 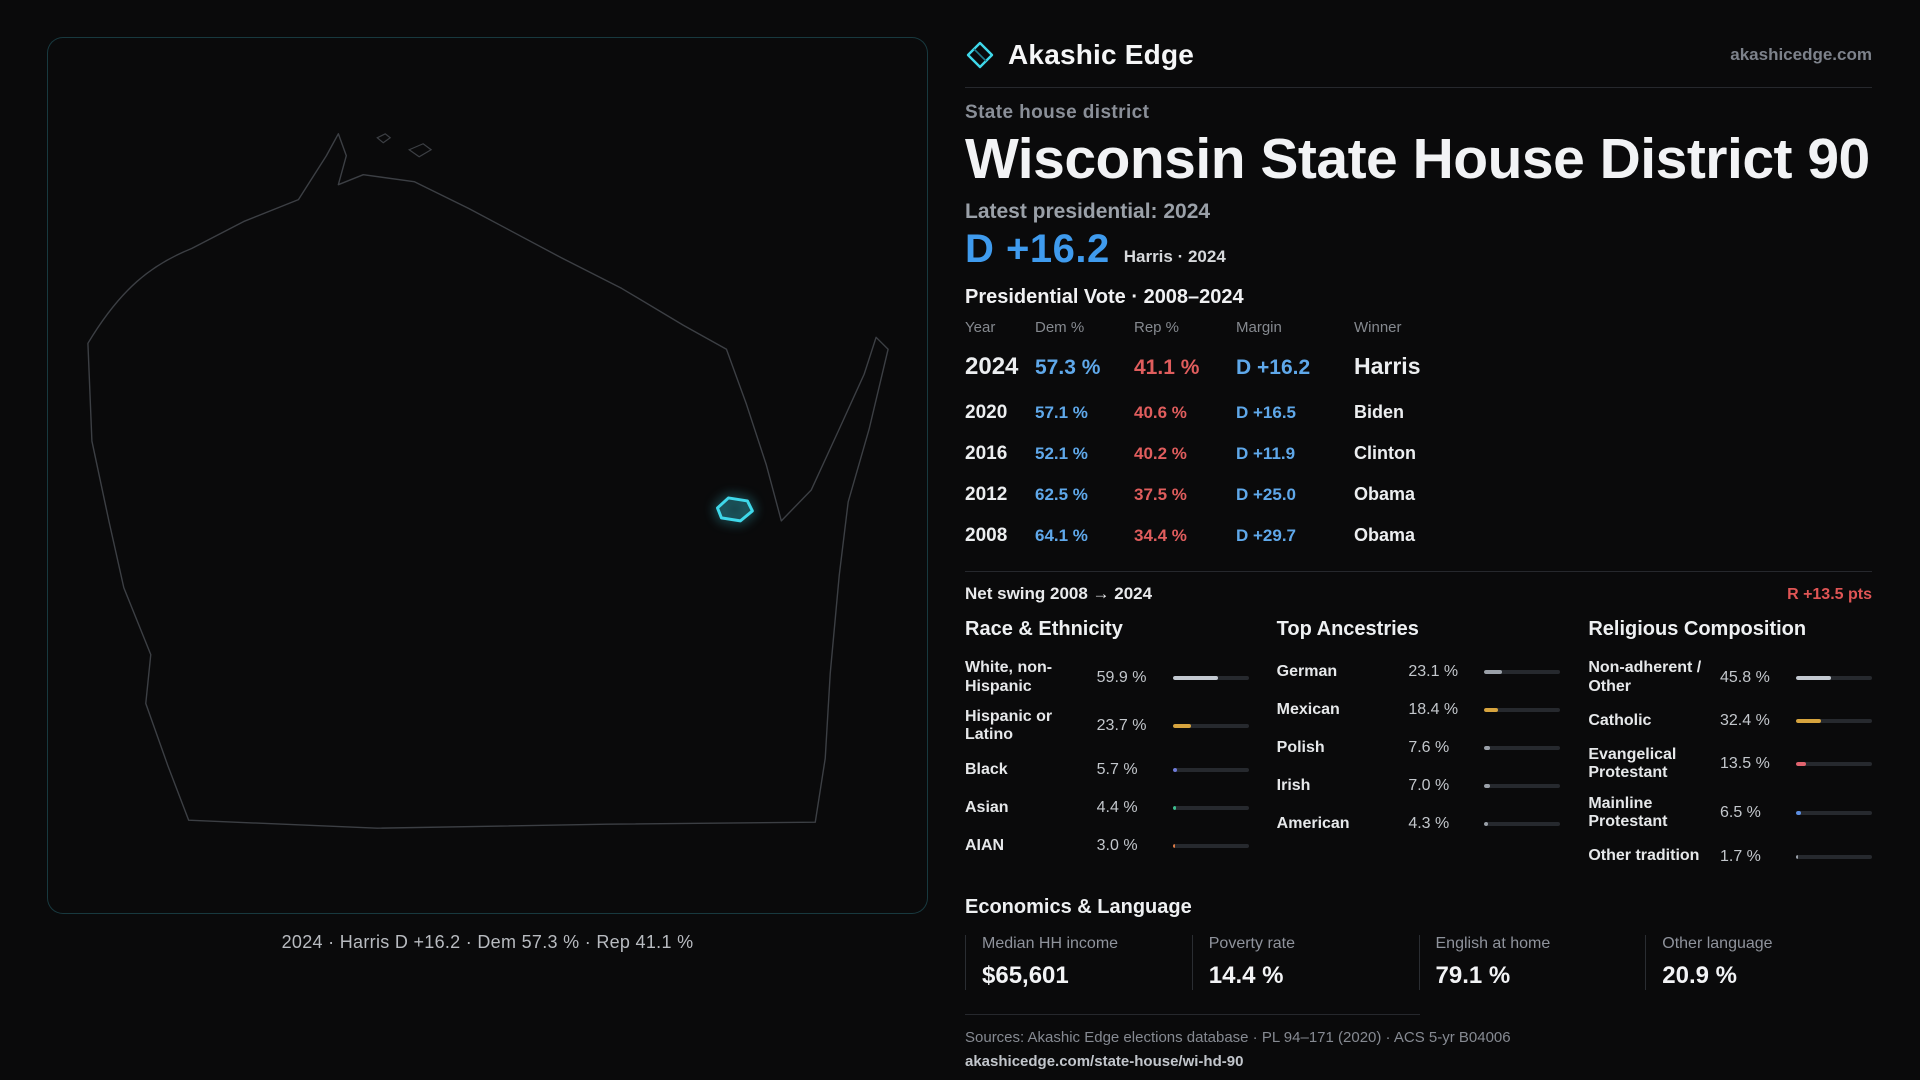 What do you see at coordinates (1433, 672) in the screenshot?
I see `demo-value: 23.1 %` at bounding box center [1433, 672].